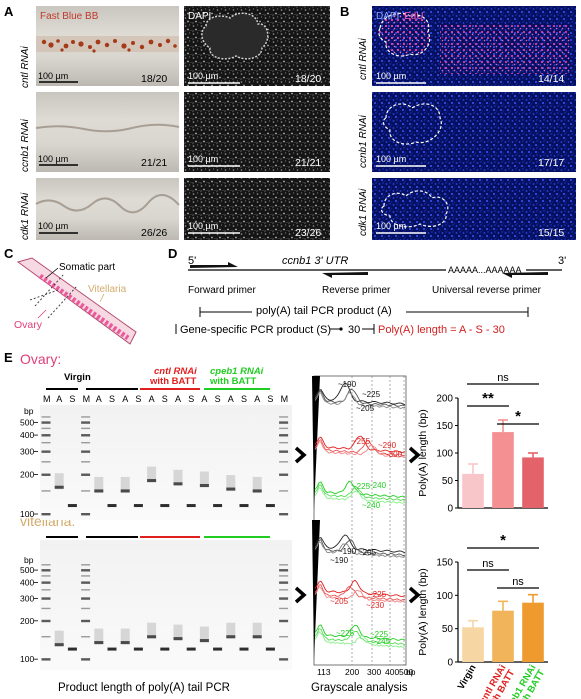  What do you see at coordinates (166, 462) in the screenshot?
I see `gel-ovary` at bounding box center [166, 462].